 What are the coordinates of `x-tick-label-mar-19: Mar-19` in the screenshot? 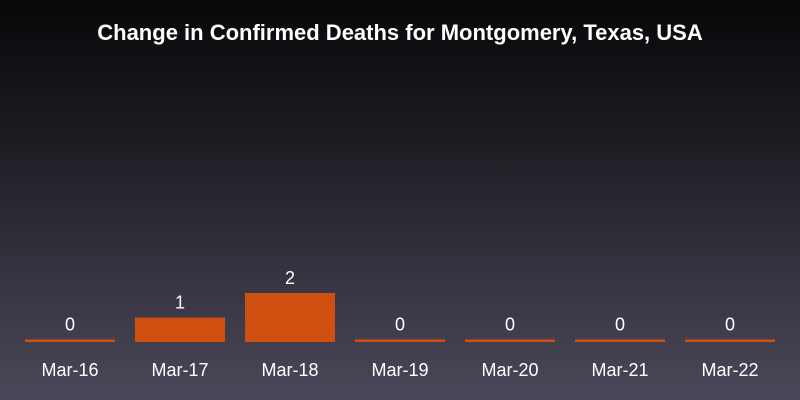 It's located at (399, 370).